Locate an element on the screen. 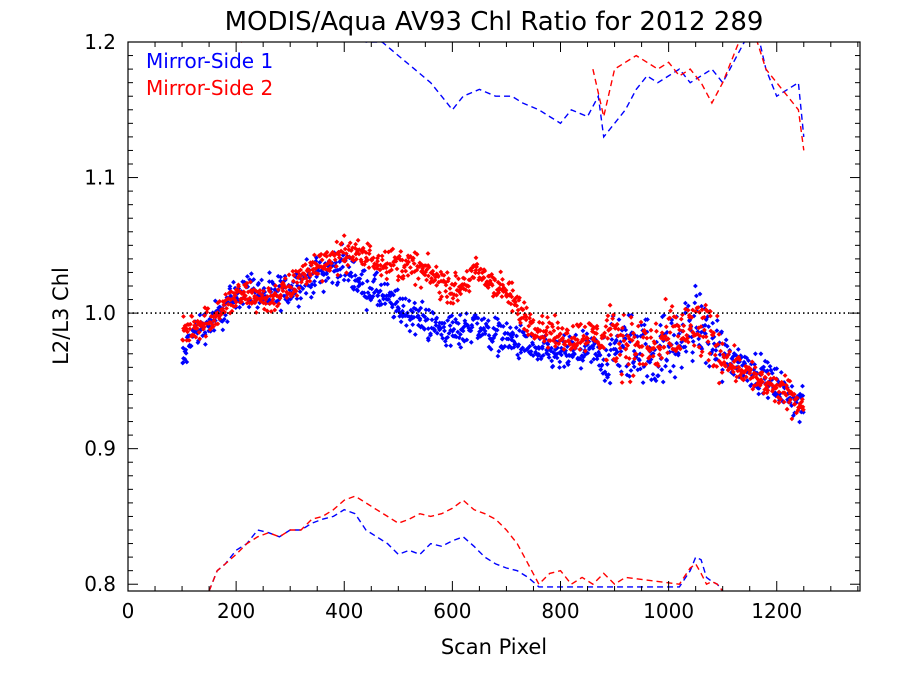  series-1-lower-dashed-line is located at coordinates (466, 549).